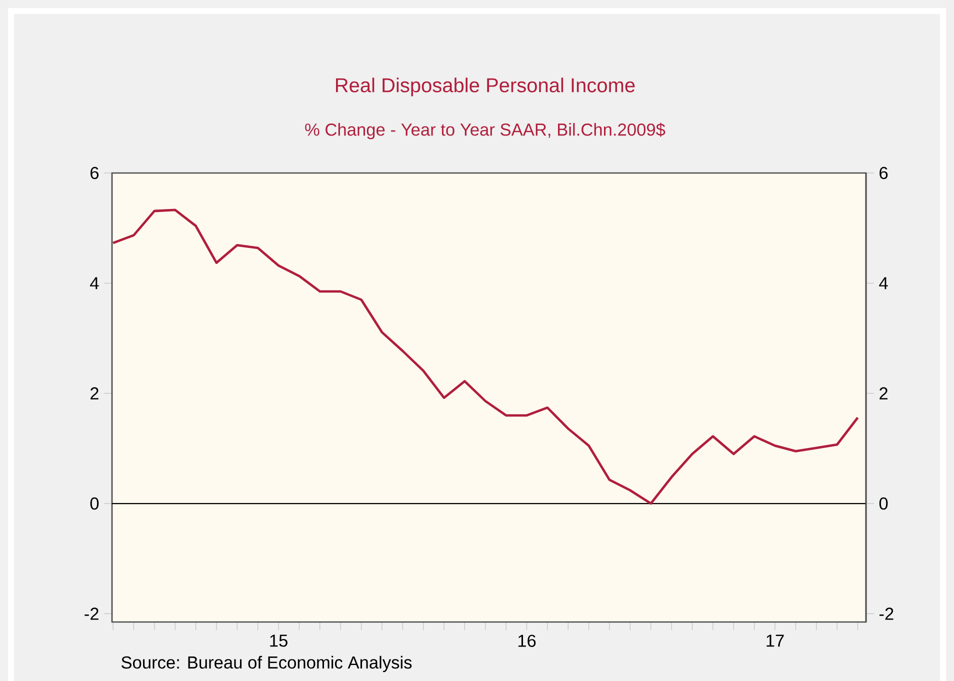 Image resolution: width=954 pixels, height=681 pixels. I want to click on y-tick-label: 0, so click(883, 503).